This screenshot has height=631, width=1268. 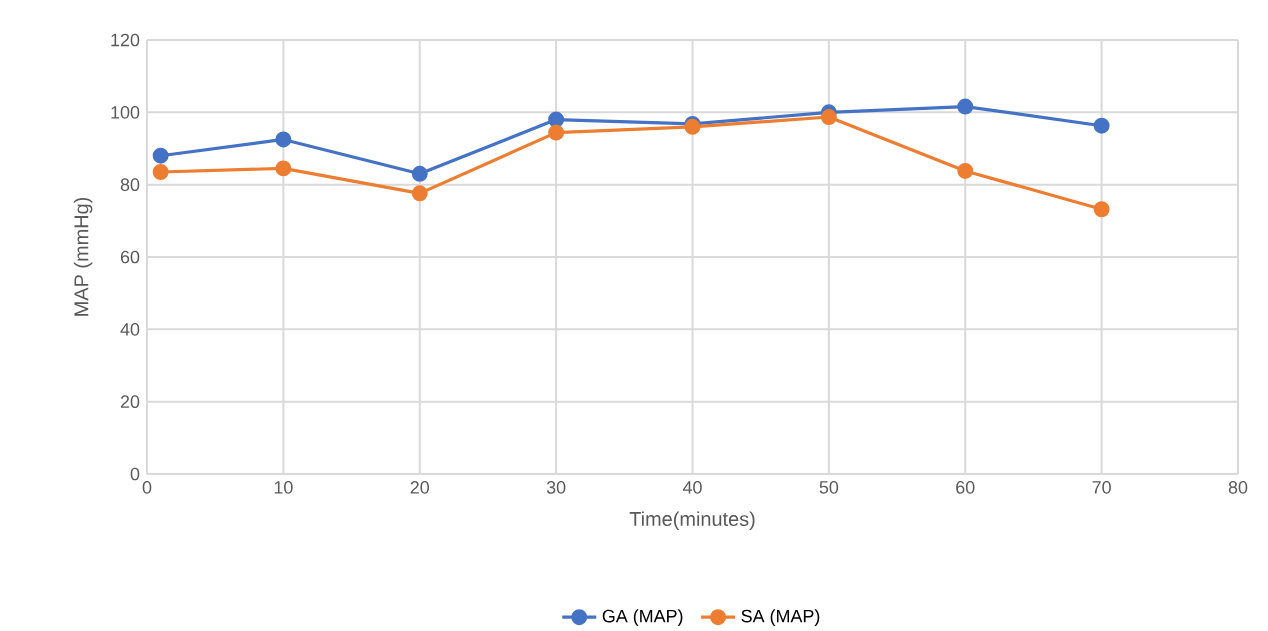 What do you see at coordinates (130, 257) in the screenshot?
I see `y-tick-label: 60` at bounding box center [130, 257].